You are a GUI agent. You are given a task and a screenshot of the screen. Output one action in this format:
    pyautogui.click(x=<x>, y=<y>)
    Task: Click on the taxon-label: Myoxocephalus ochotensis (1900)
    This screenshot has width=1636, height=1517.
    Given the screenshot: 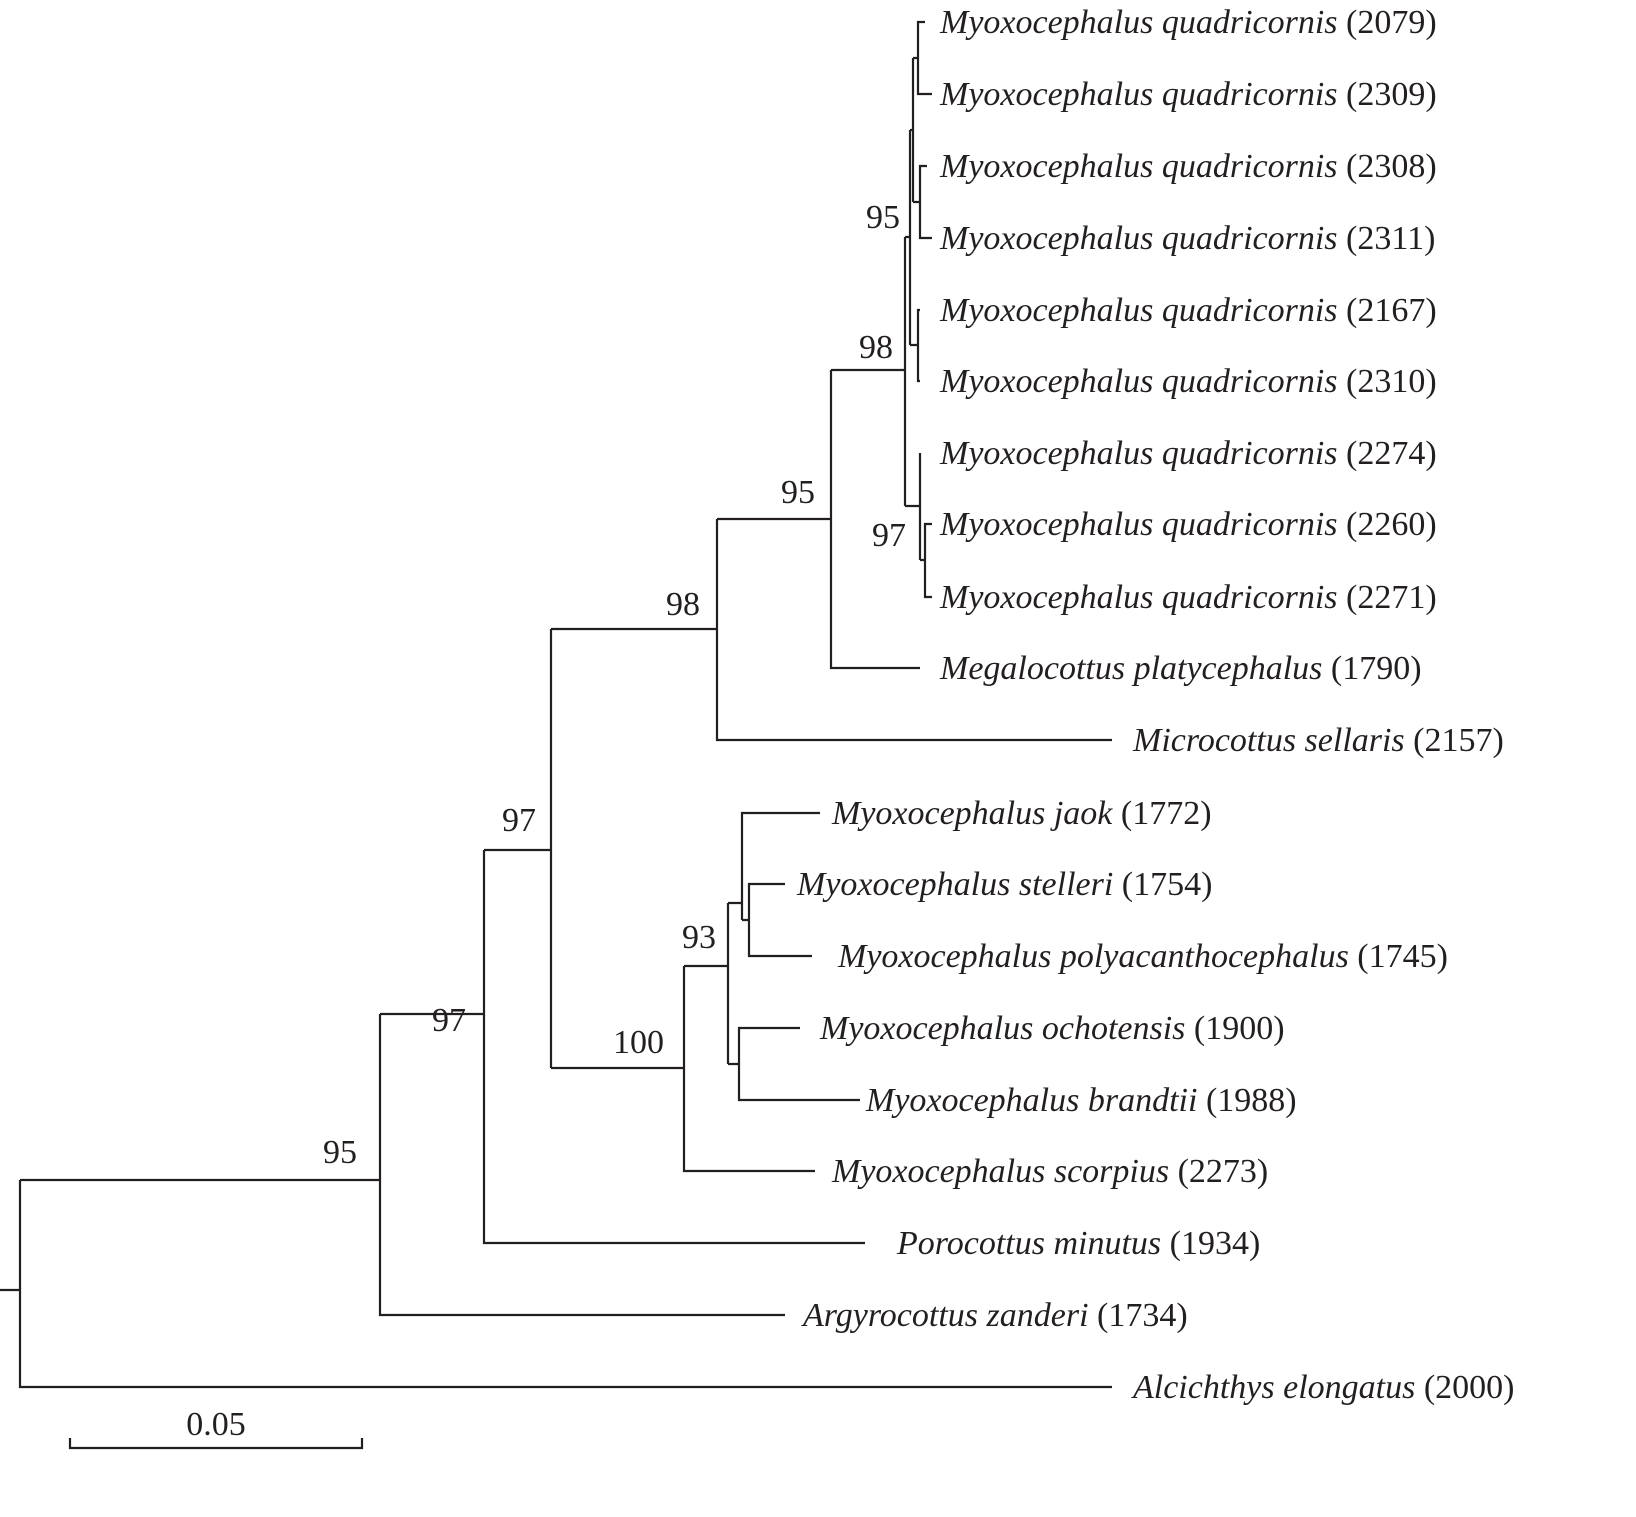 What is the action you would take?
    pyautogui.click(x=1052, y=1028)
    